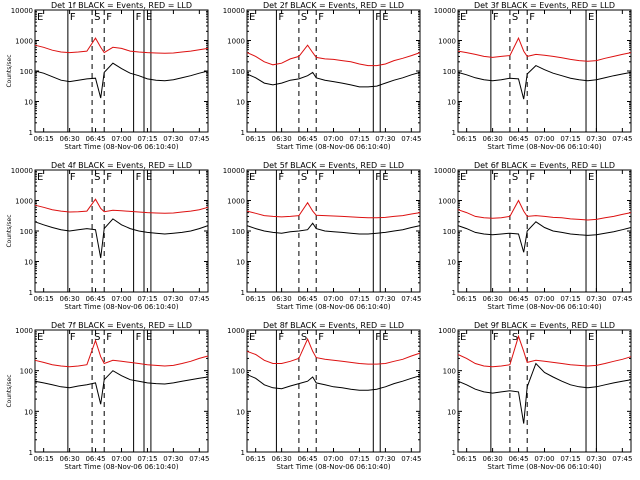 The height and width of the screenshot is (480, 640). I want to click on plot-title: Det 8f BLACK = Events, RED = LLD, so click(333, 325).